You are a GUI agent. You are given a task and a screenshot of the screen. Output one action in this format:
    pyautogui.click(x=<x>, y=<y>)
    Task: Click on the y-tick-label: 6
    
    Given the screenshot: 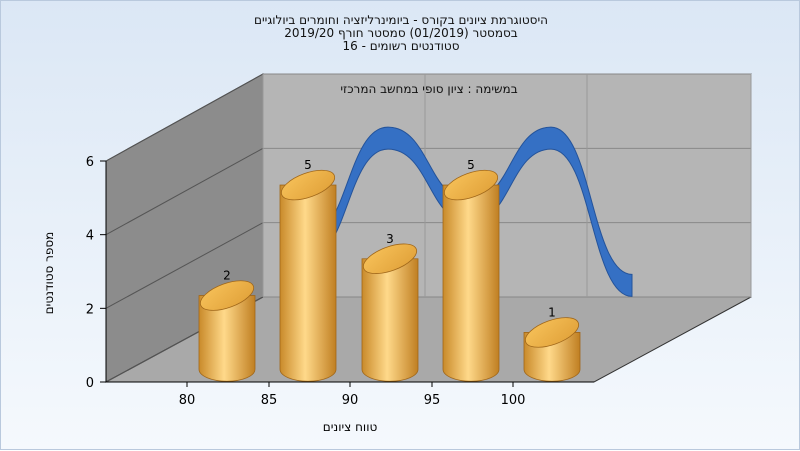 What is the action you would take?
    pyautogui.click(x=90, y=162)
    